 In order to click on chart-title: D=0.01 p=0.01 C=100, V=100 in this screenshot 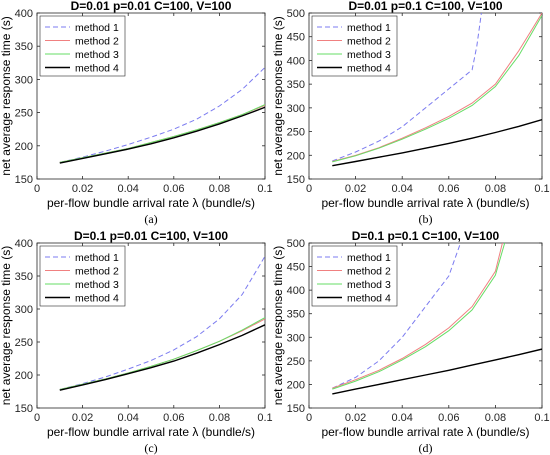, I will do `click(151, 6)`.